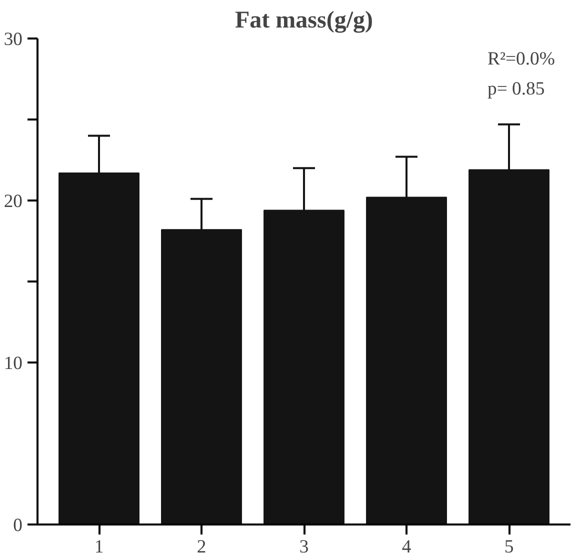 The width and height of the screenshot is (585, 560). What do you see at coordinates (304, 547) in the screenshot?
I see `x-tick-label: 3` at bounding box center [304, 547].